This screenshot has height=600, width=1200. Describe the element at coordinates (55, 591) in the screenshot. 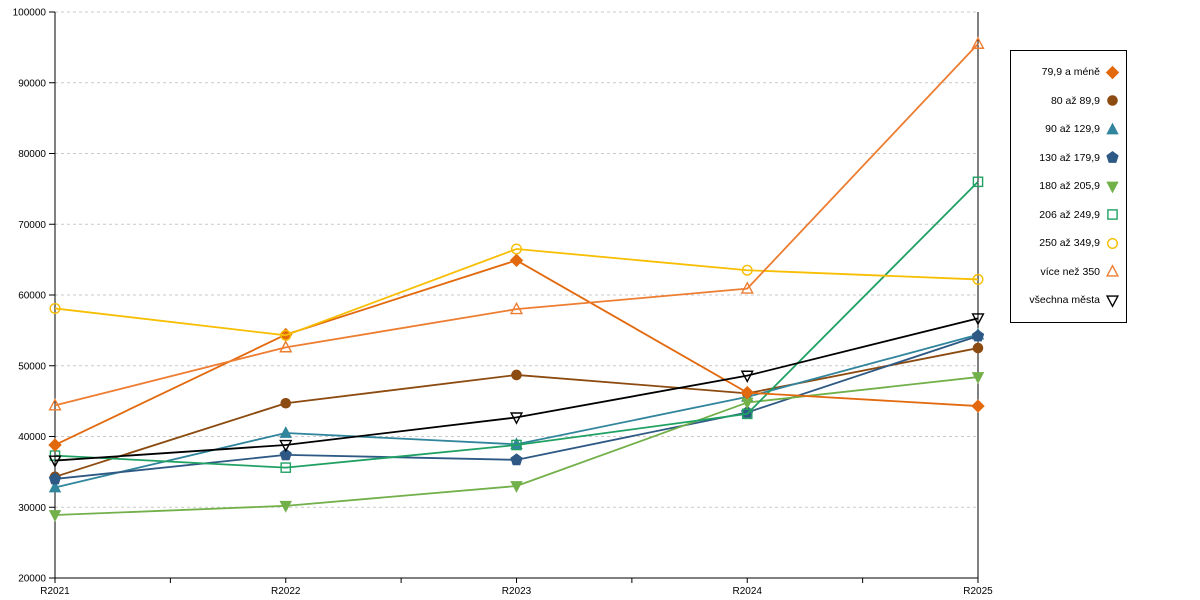

I see `x-tick-label: R2021` at that location.